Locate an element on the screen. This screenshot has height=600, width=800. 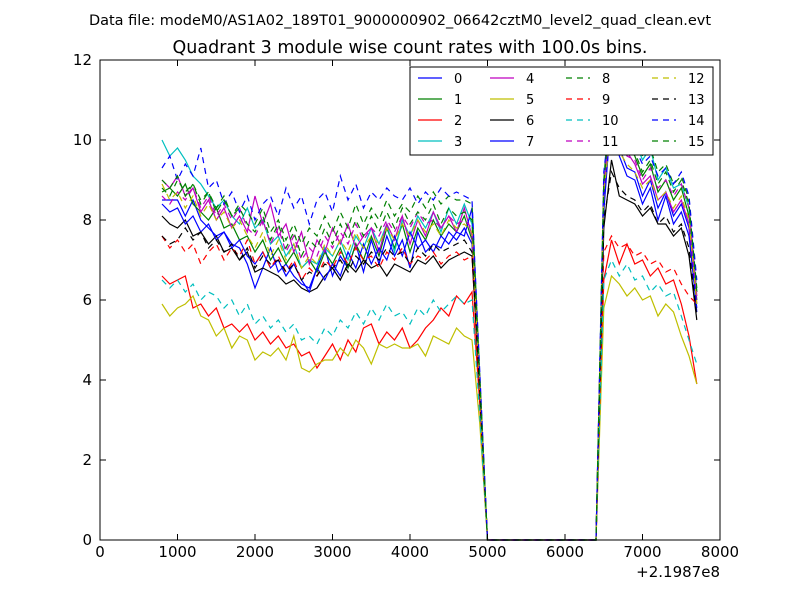
legend-label-5: 5 is located at coordinates (530, 100).